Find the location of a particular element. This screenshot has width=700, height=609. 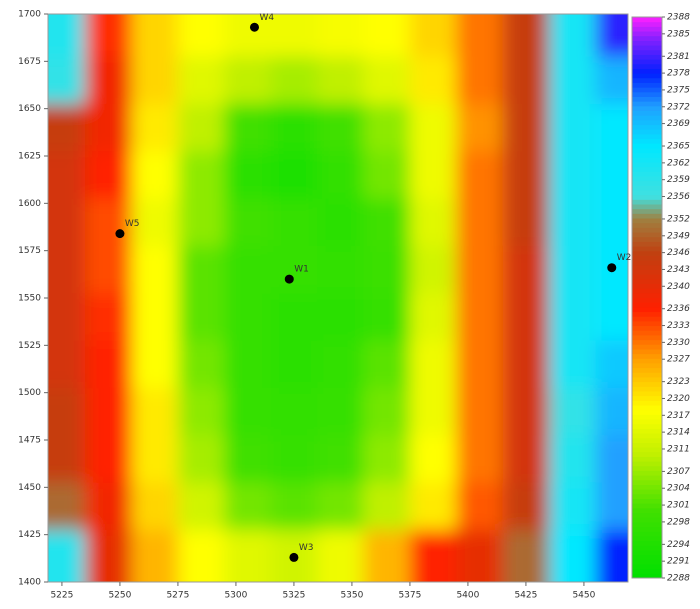

y-tick-label: 1675 is located at coordinates (29, 62).